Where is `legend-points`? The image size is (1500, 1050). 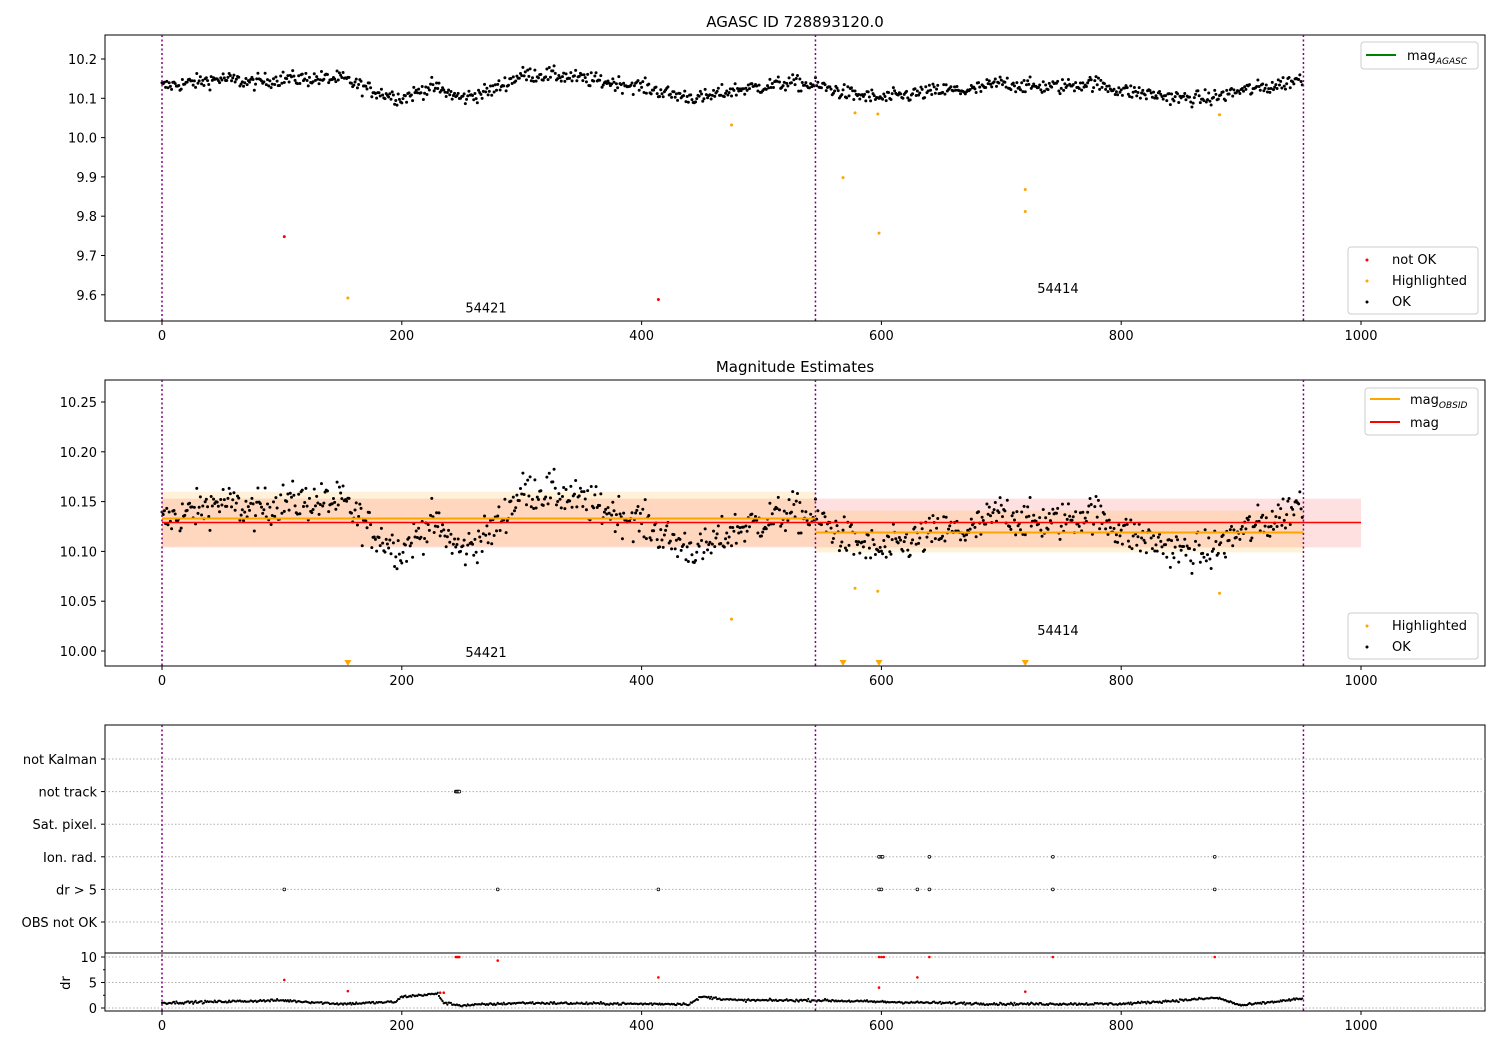 legend-points is located at coordinates (1413, 636).